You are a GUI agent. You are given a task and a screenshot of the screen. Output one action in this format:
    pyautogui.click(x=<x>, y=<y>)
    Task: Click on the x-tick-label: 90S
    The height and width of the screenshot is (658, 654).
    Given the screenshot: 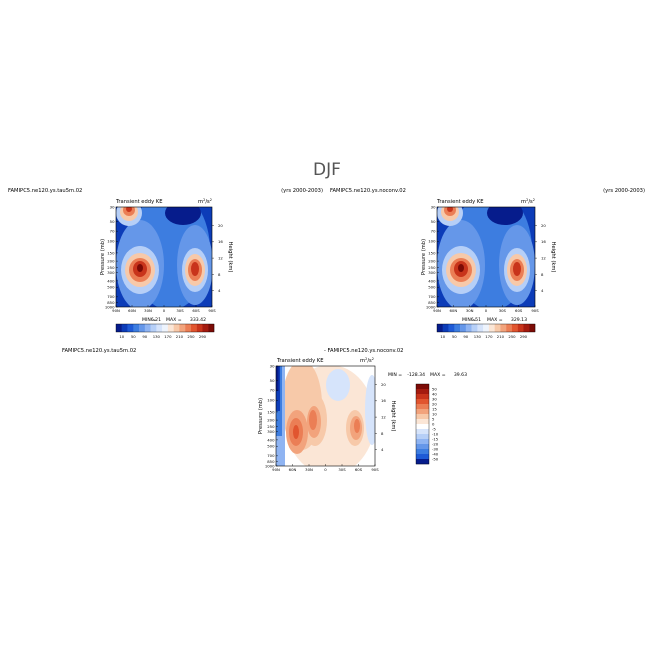 What is the action you would take?
    pyautogui.click(x=535, y=310)
    